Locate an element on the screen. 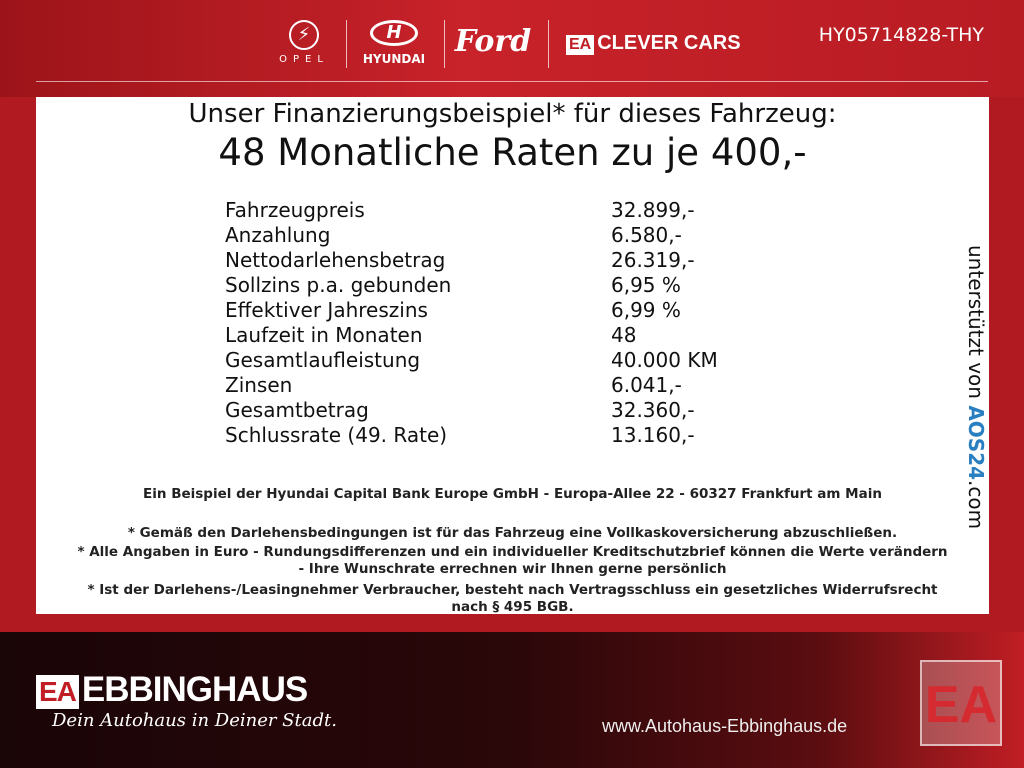 The height and width of the screenshot is (768, 1024). row-label: Nettodarlehensbetrag is located at coordinates (335, 260).